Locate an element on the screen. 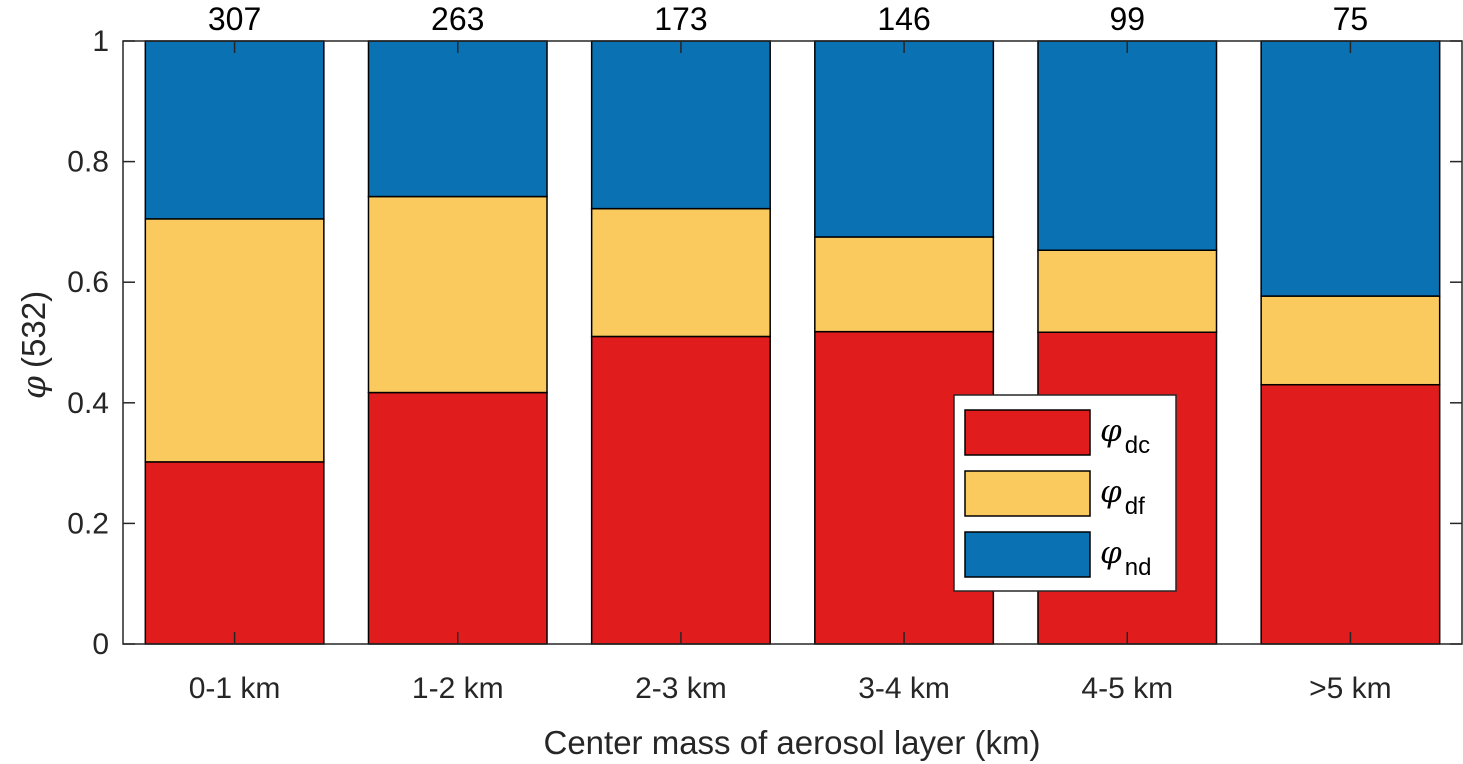 This screenshot has width=1463, height=764. y-tick-label: 0.2 is located at coordinates (88, 523).